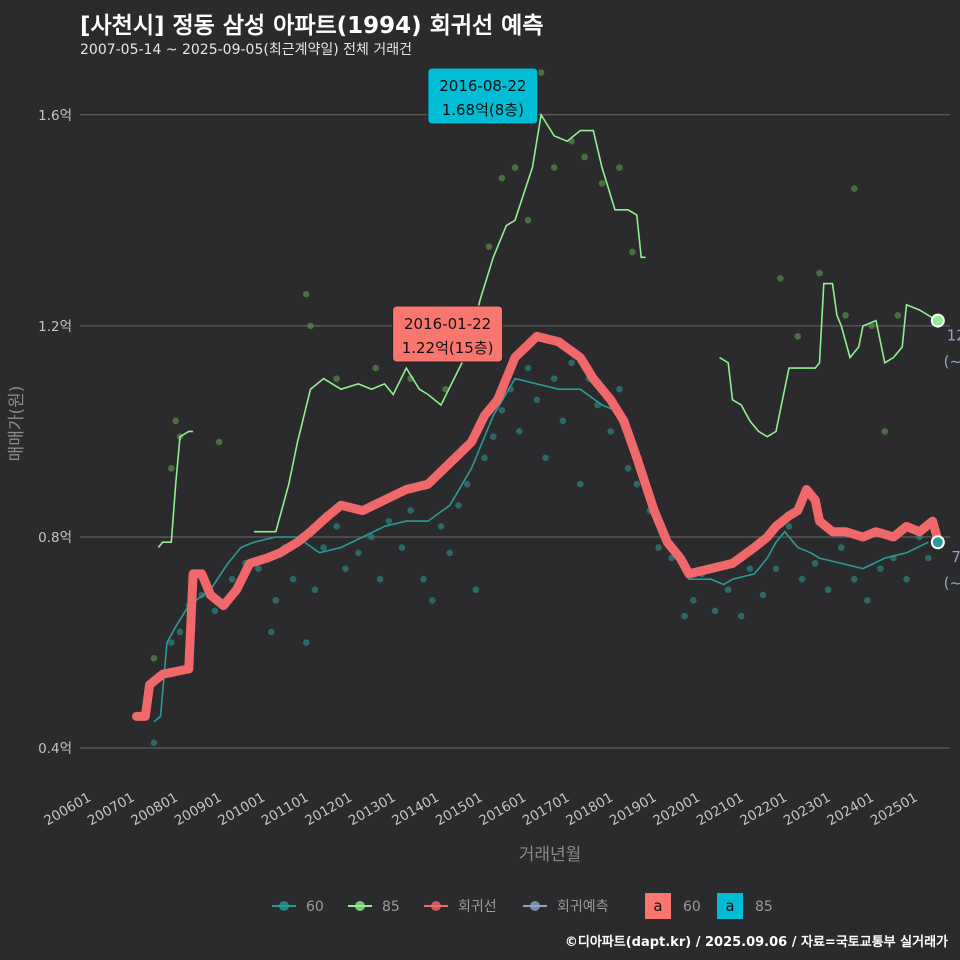  What do you see at coordinates (720, 810) in the screenshot?
I see `x-tick-label: 202101` at bounding box center [720, 810].